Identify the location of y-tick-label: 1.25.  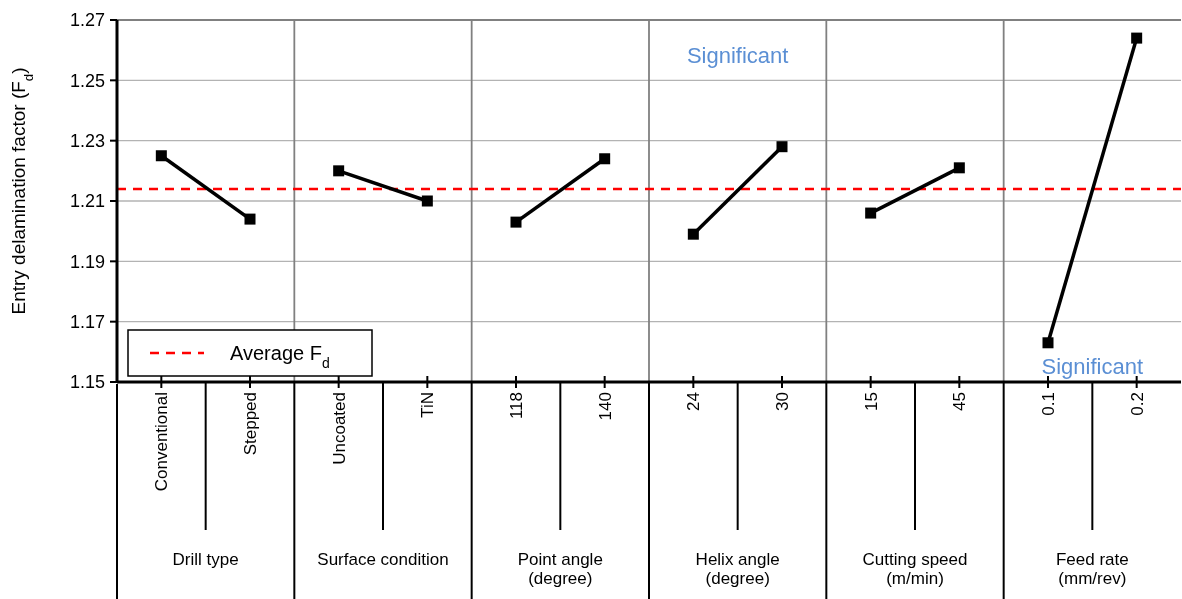
(87, 80).